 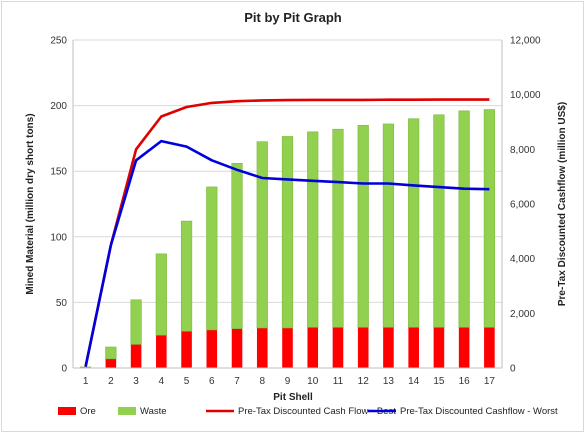 I want to click on x-tick-label: 15, so click(x=439, y=381).